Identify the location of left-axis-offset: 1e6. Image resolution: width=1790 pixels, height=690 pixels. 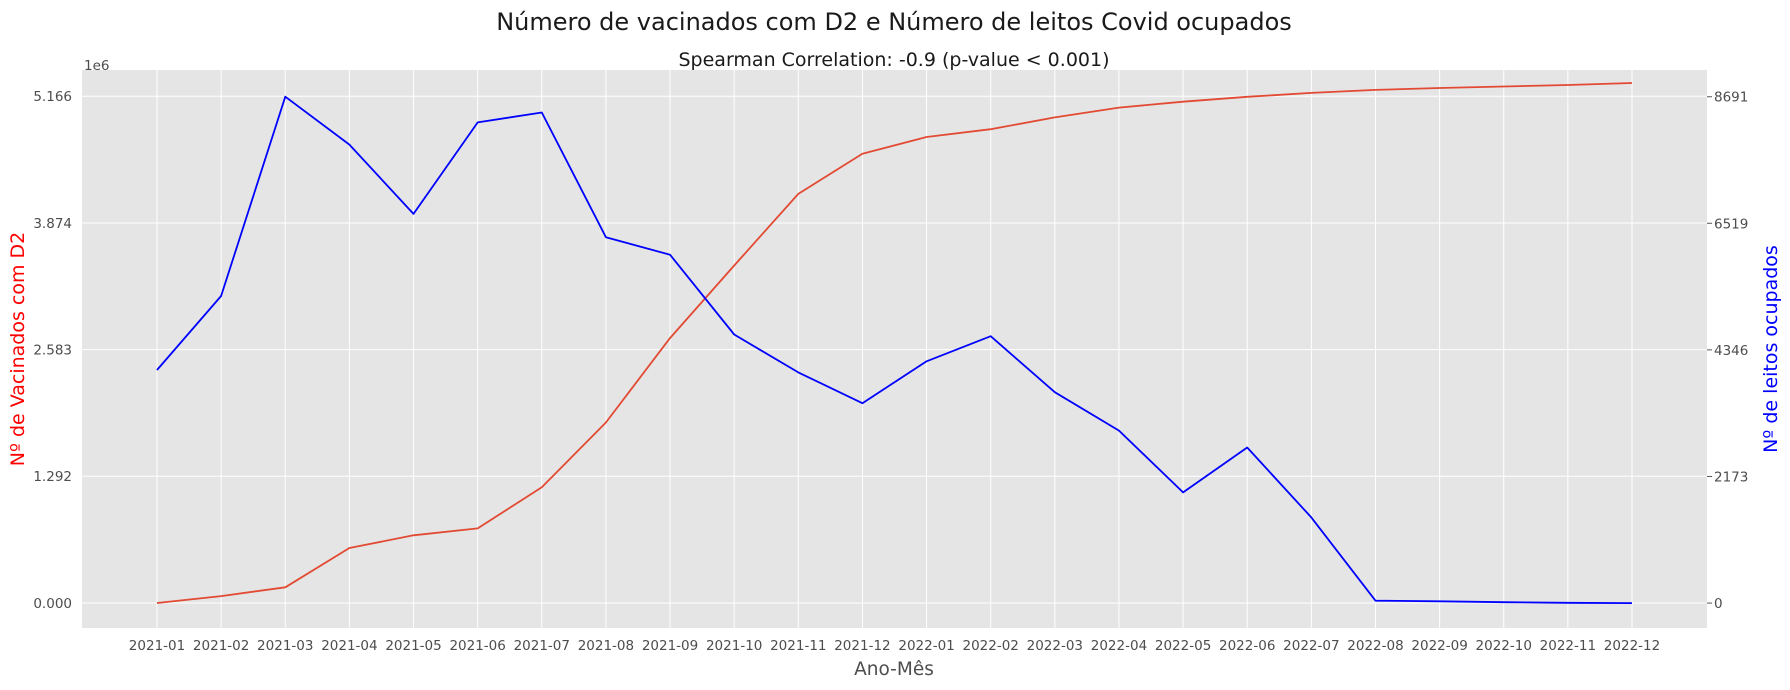
(96, 66).